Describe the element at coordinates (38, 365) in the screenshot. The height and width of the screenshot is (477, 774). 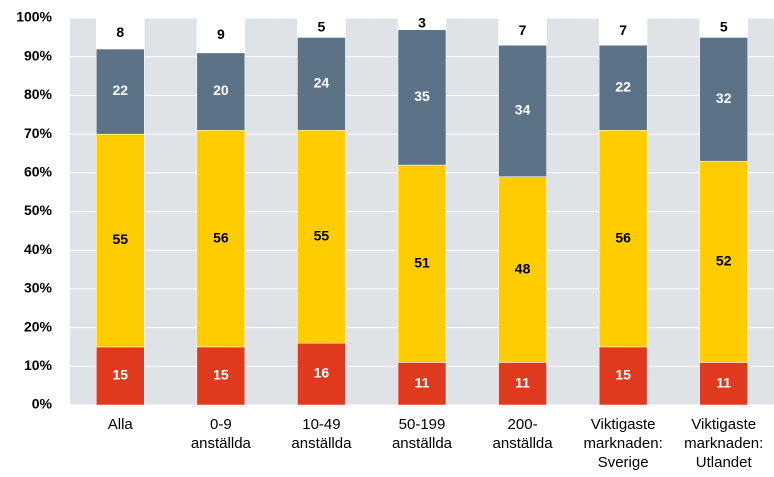
I see `y-tick-label: 10%` at that location.